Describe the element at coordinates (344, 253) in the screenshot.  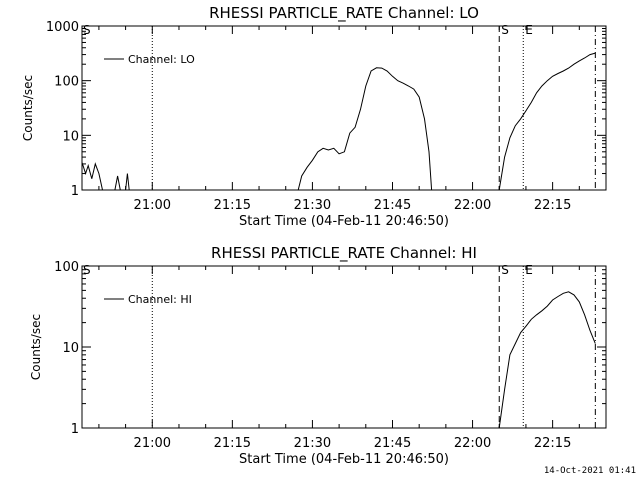
I see `chart2-title: RHESSI PARTICLE_RATE Channel: HI` at that location.